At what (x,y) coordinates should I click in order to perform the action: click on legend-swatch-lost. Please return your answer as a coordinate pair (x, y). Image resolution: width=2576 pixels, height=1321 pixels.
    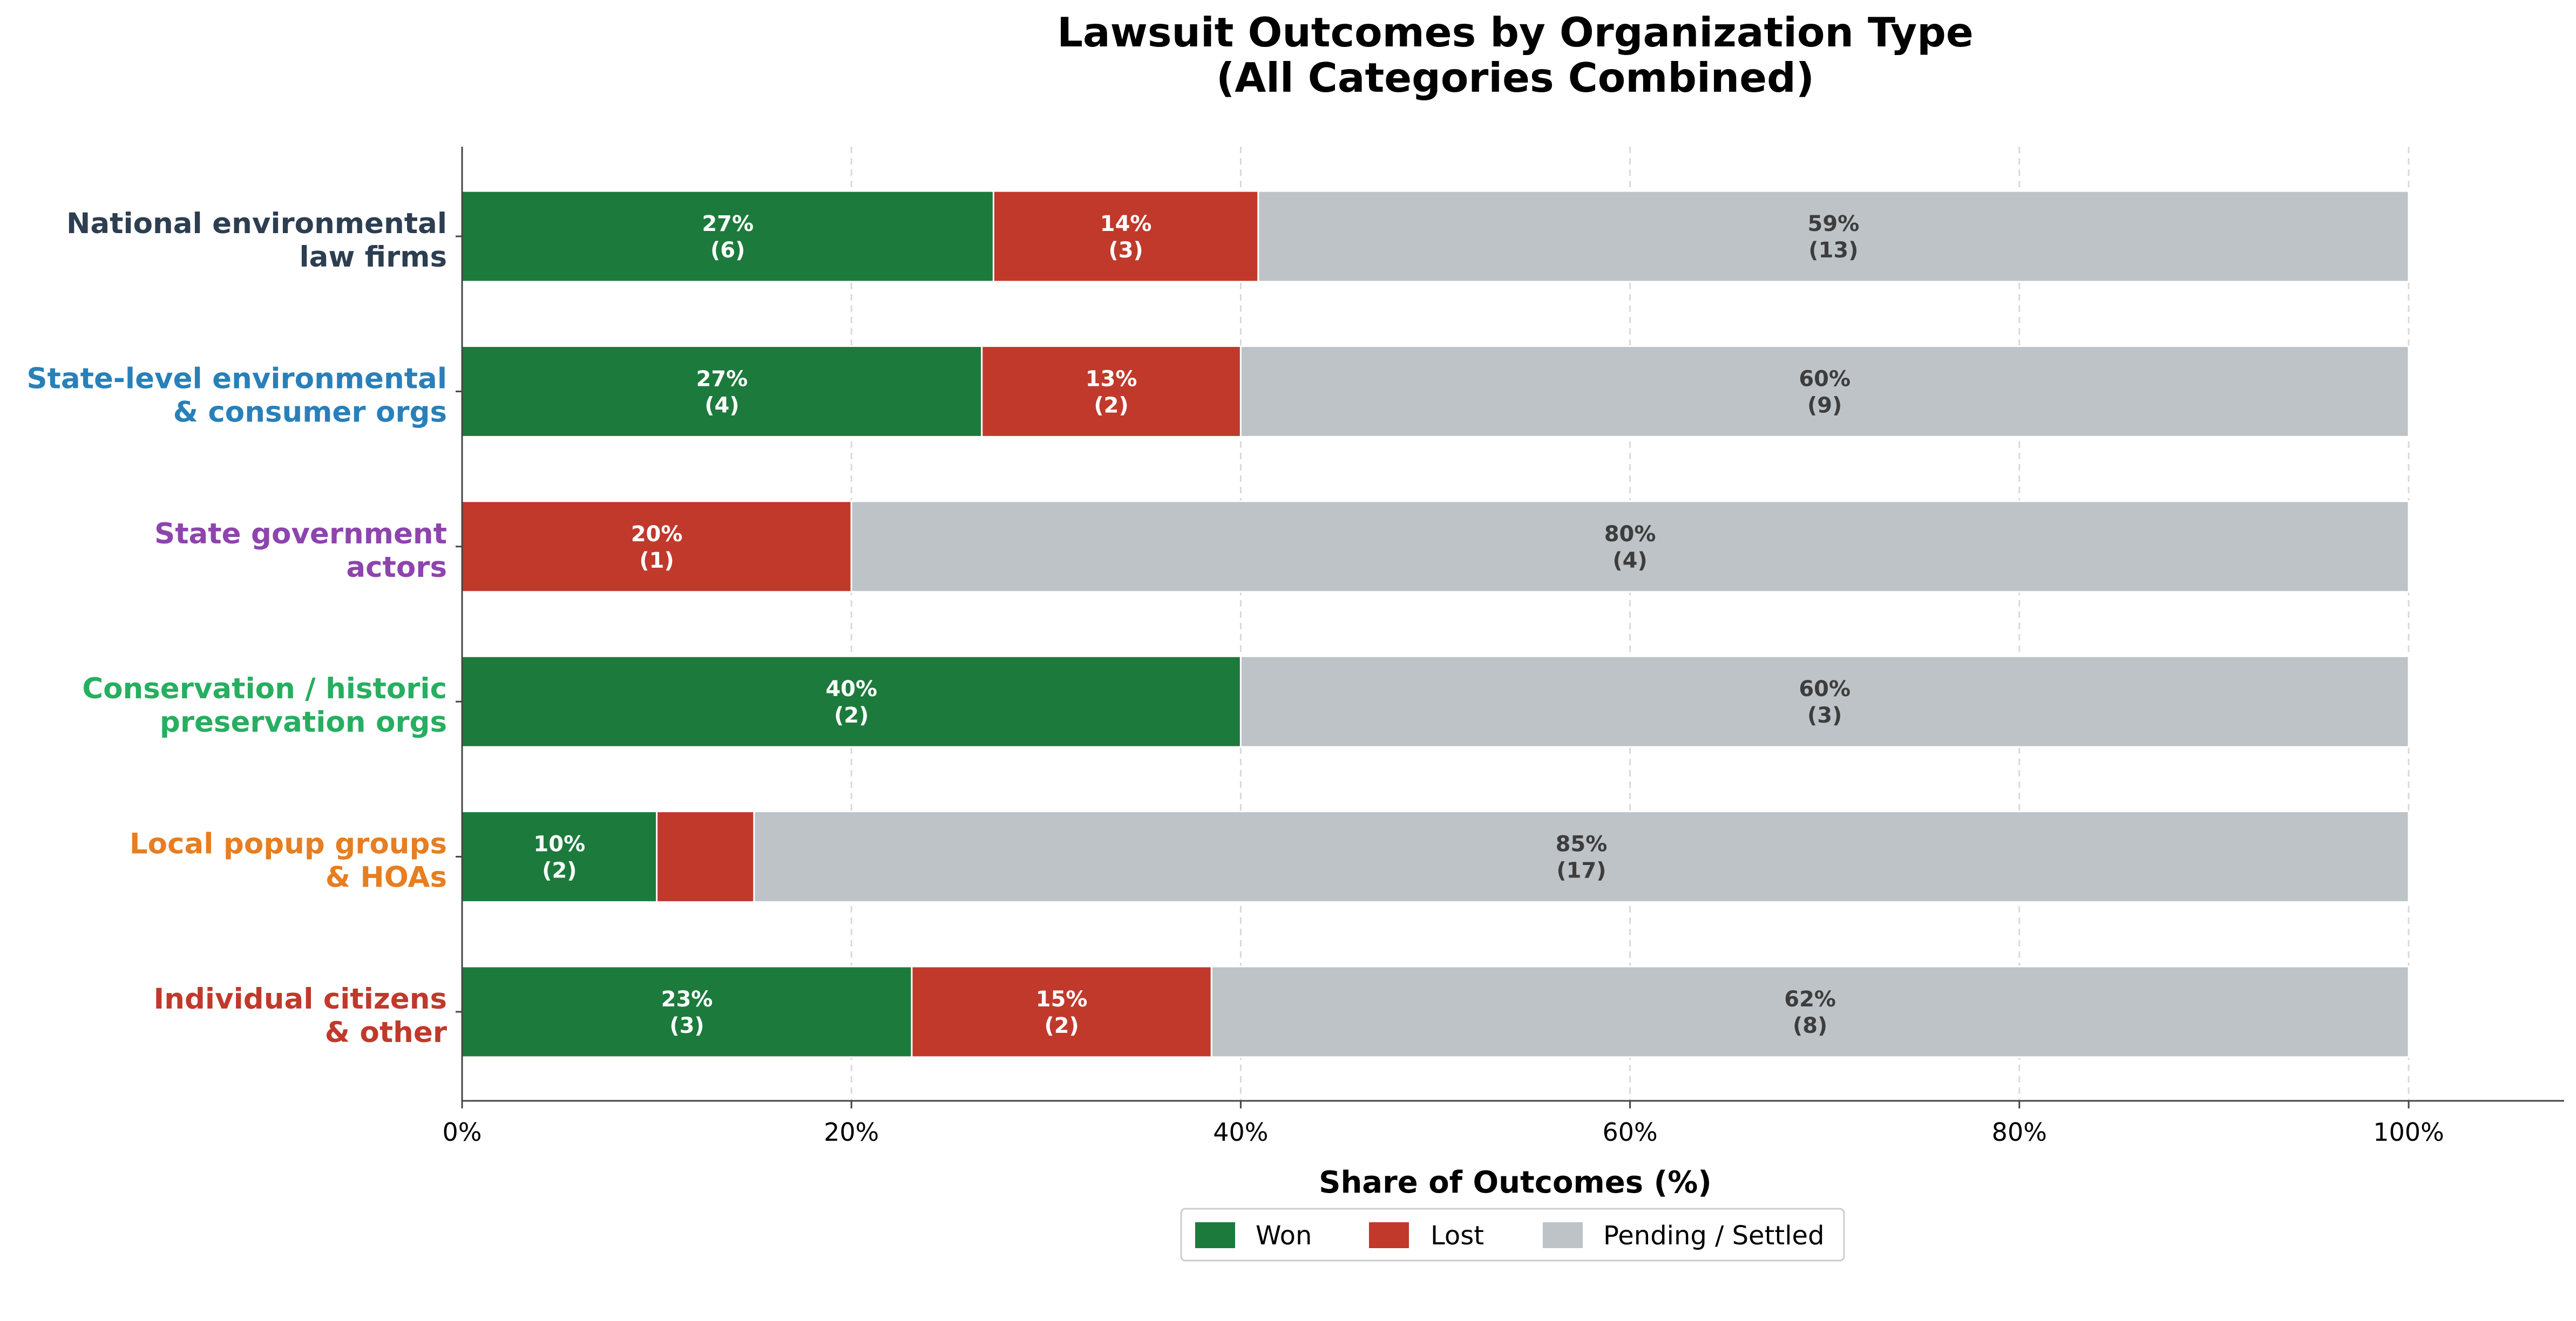
    Looking at the image, I should click on (1389, 1235).